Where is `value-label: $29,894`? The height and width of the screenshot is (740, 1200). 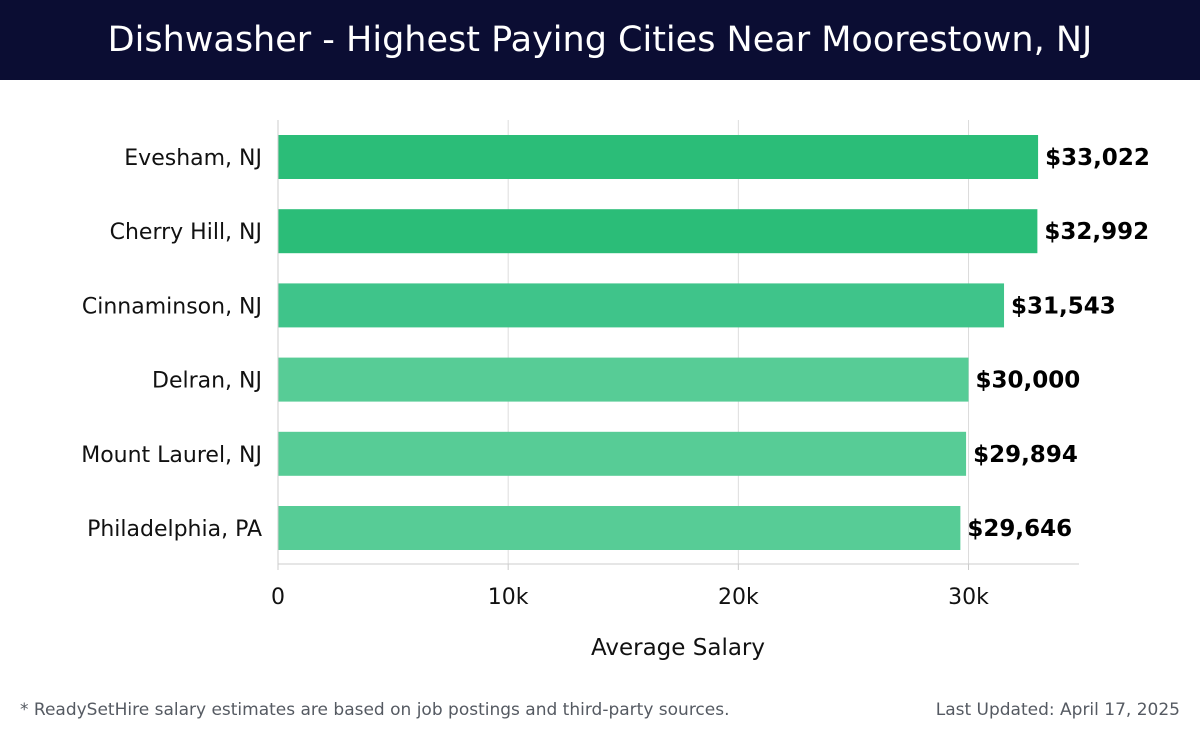
value-label: $29,894 is located at coordinates (1025, 455).